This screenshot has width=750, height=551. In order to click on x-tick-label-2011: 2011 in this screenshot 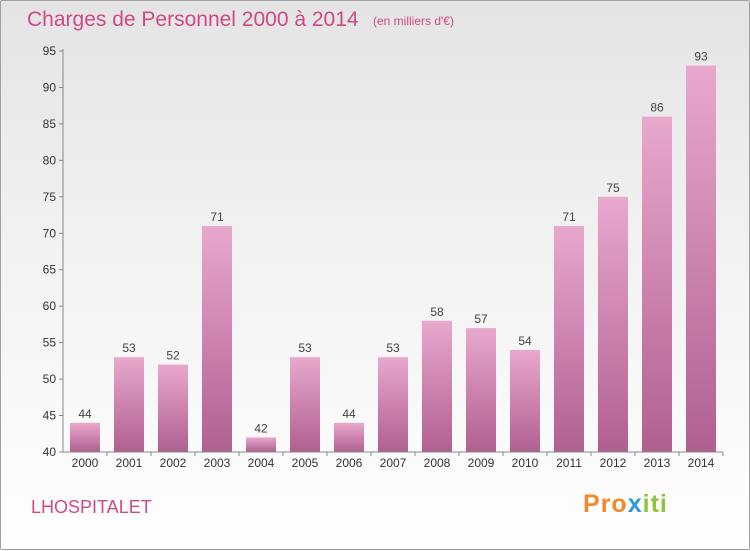, I will do `click(569, 463)`.